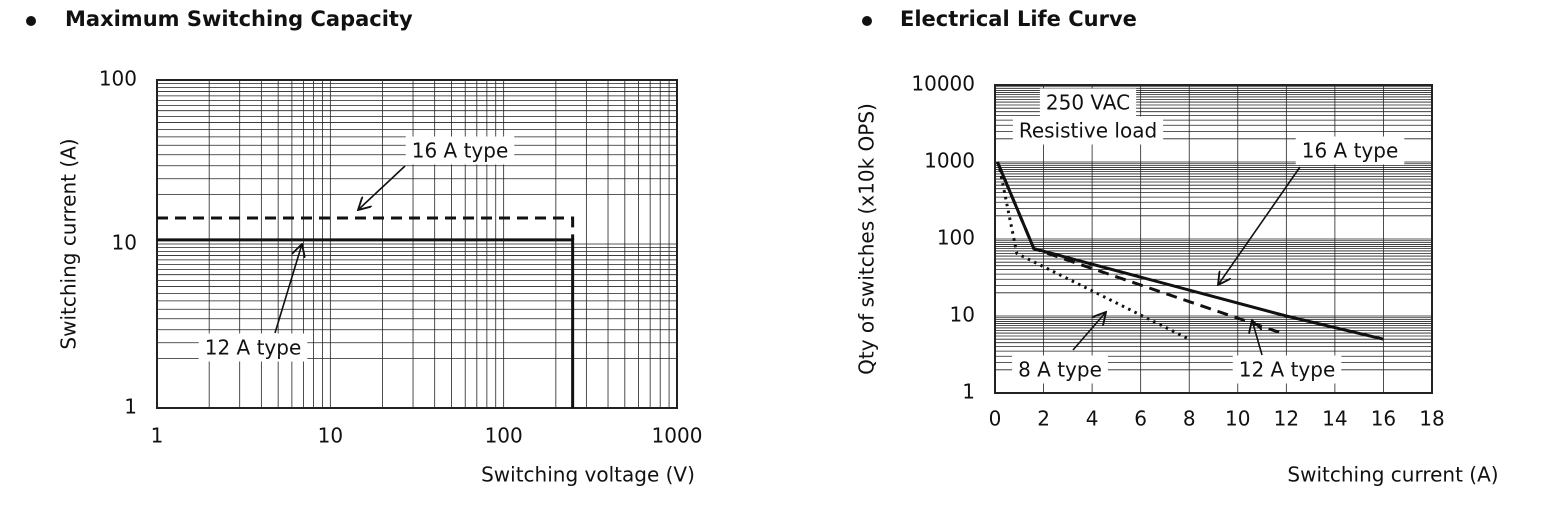 The height and width of the screenshot is (520, 1549). I want to click on x-tick-label: 2, so click(1043, 419).